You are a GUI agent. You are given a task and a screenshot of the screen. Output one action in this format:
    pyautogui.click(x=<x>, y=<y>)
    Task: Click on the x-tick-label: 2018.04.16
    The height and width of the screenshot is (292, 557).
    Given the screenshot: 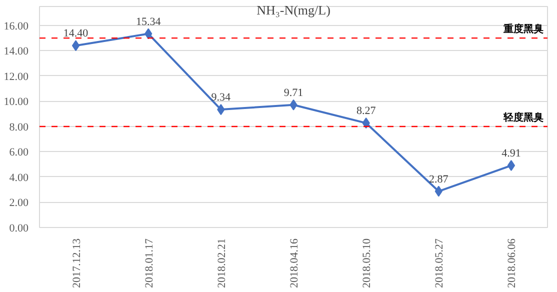 What is the action you would take?
    pyautogui.click(x=294, y=263)
    